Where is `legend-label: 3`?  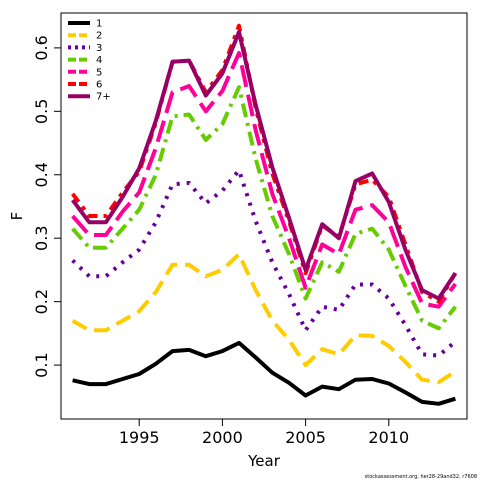
legend-label: 3 is located at coordinates (99, 48).